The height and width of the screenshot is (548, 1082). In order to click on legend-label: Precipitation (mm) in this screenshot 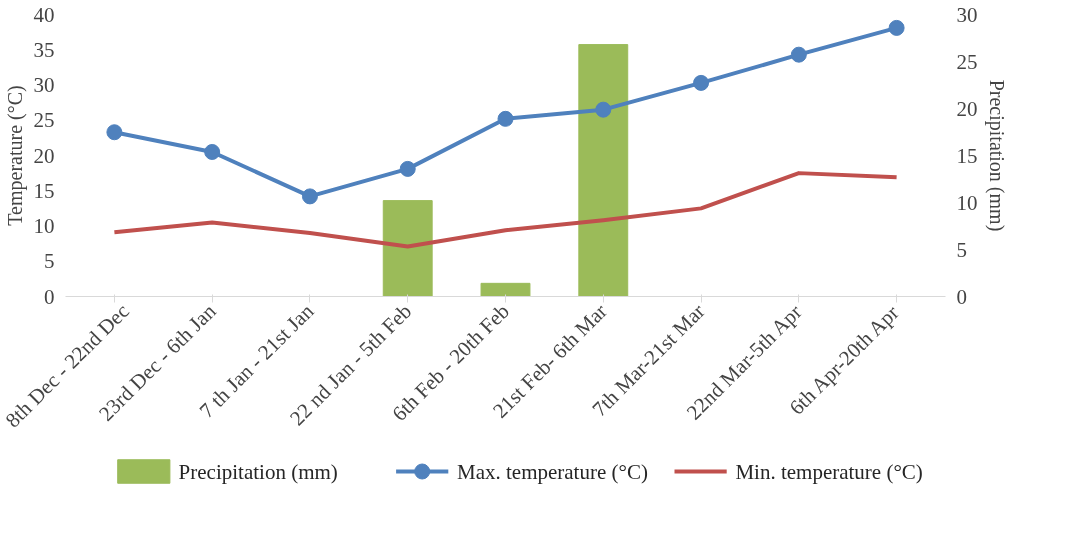, I will do `click(258, 471)`.